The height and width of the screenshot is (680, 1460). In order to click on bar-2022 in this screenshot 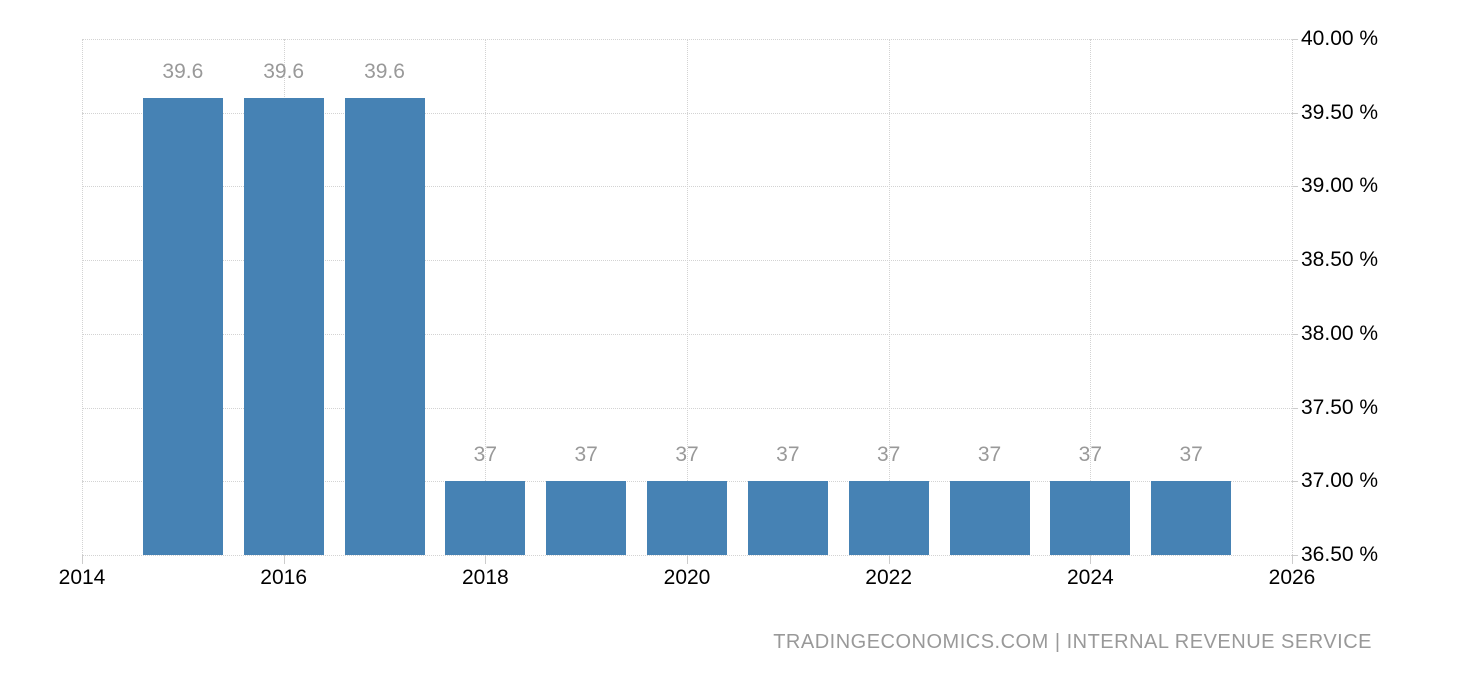, I will do `click(888, 518)`.